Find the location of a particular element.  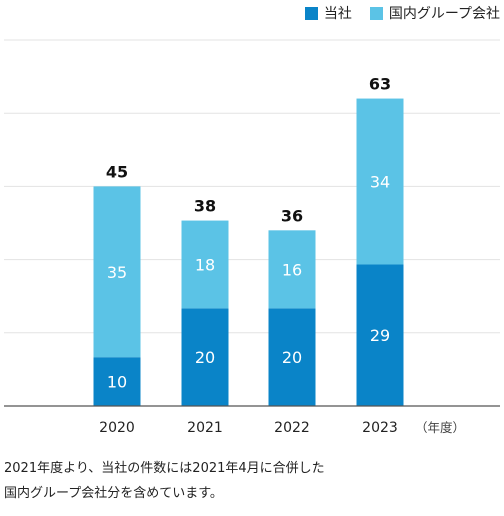

legend-item-group: 国内グループ会社 is located at coordinates (434, 13).